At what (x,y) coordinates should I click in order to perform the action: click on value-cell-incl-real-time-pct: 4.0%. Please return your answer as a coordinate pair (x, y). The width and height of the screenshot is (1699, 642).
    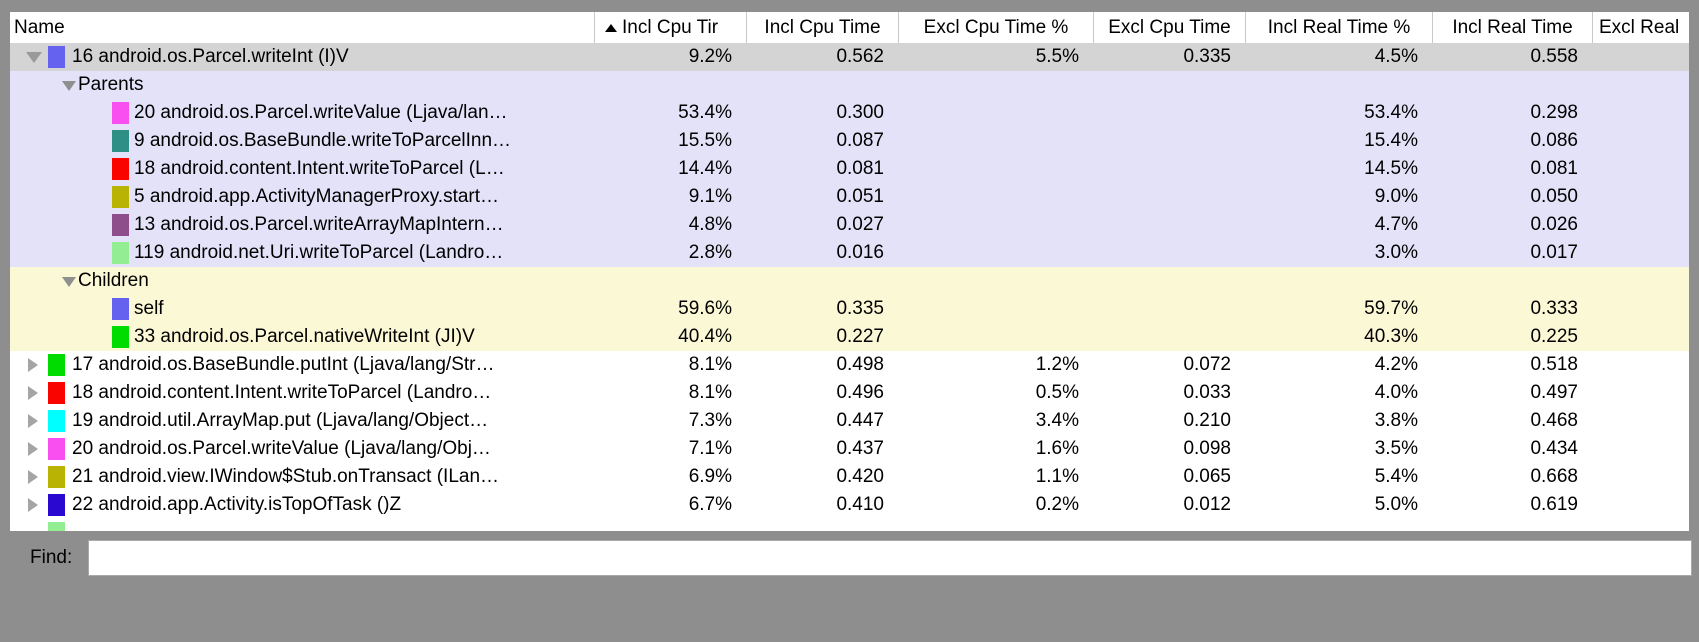
    Looking at the image, I should click on (1396, 392).